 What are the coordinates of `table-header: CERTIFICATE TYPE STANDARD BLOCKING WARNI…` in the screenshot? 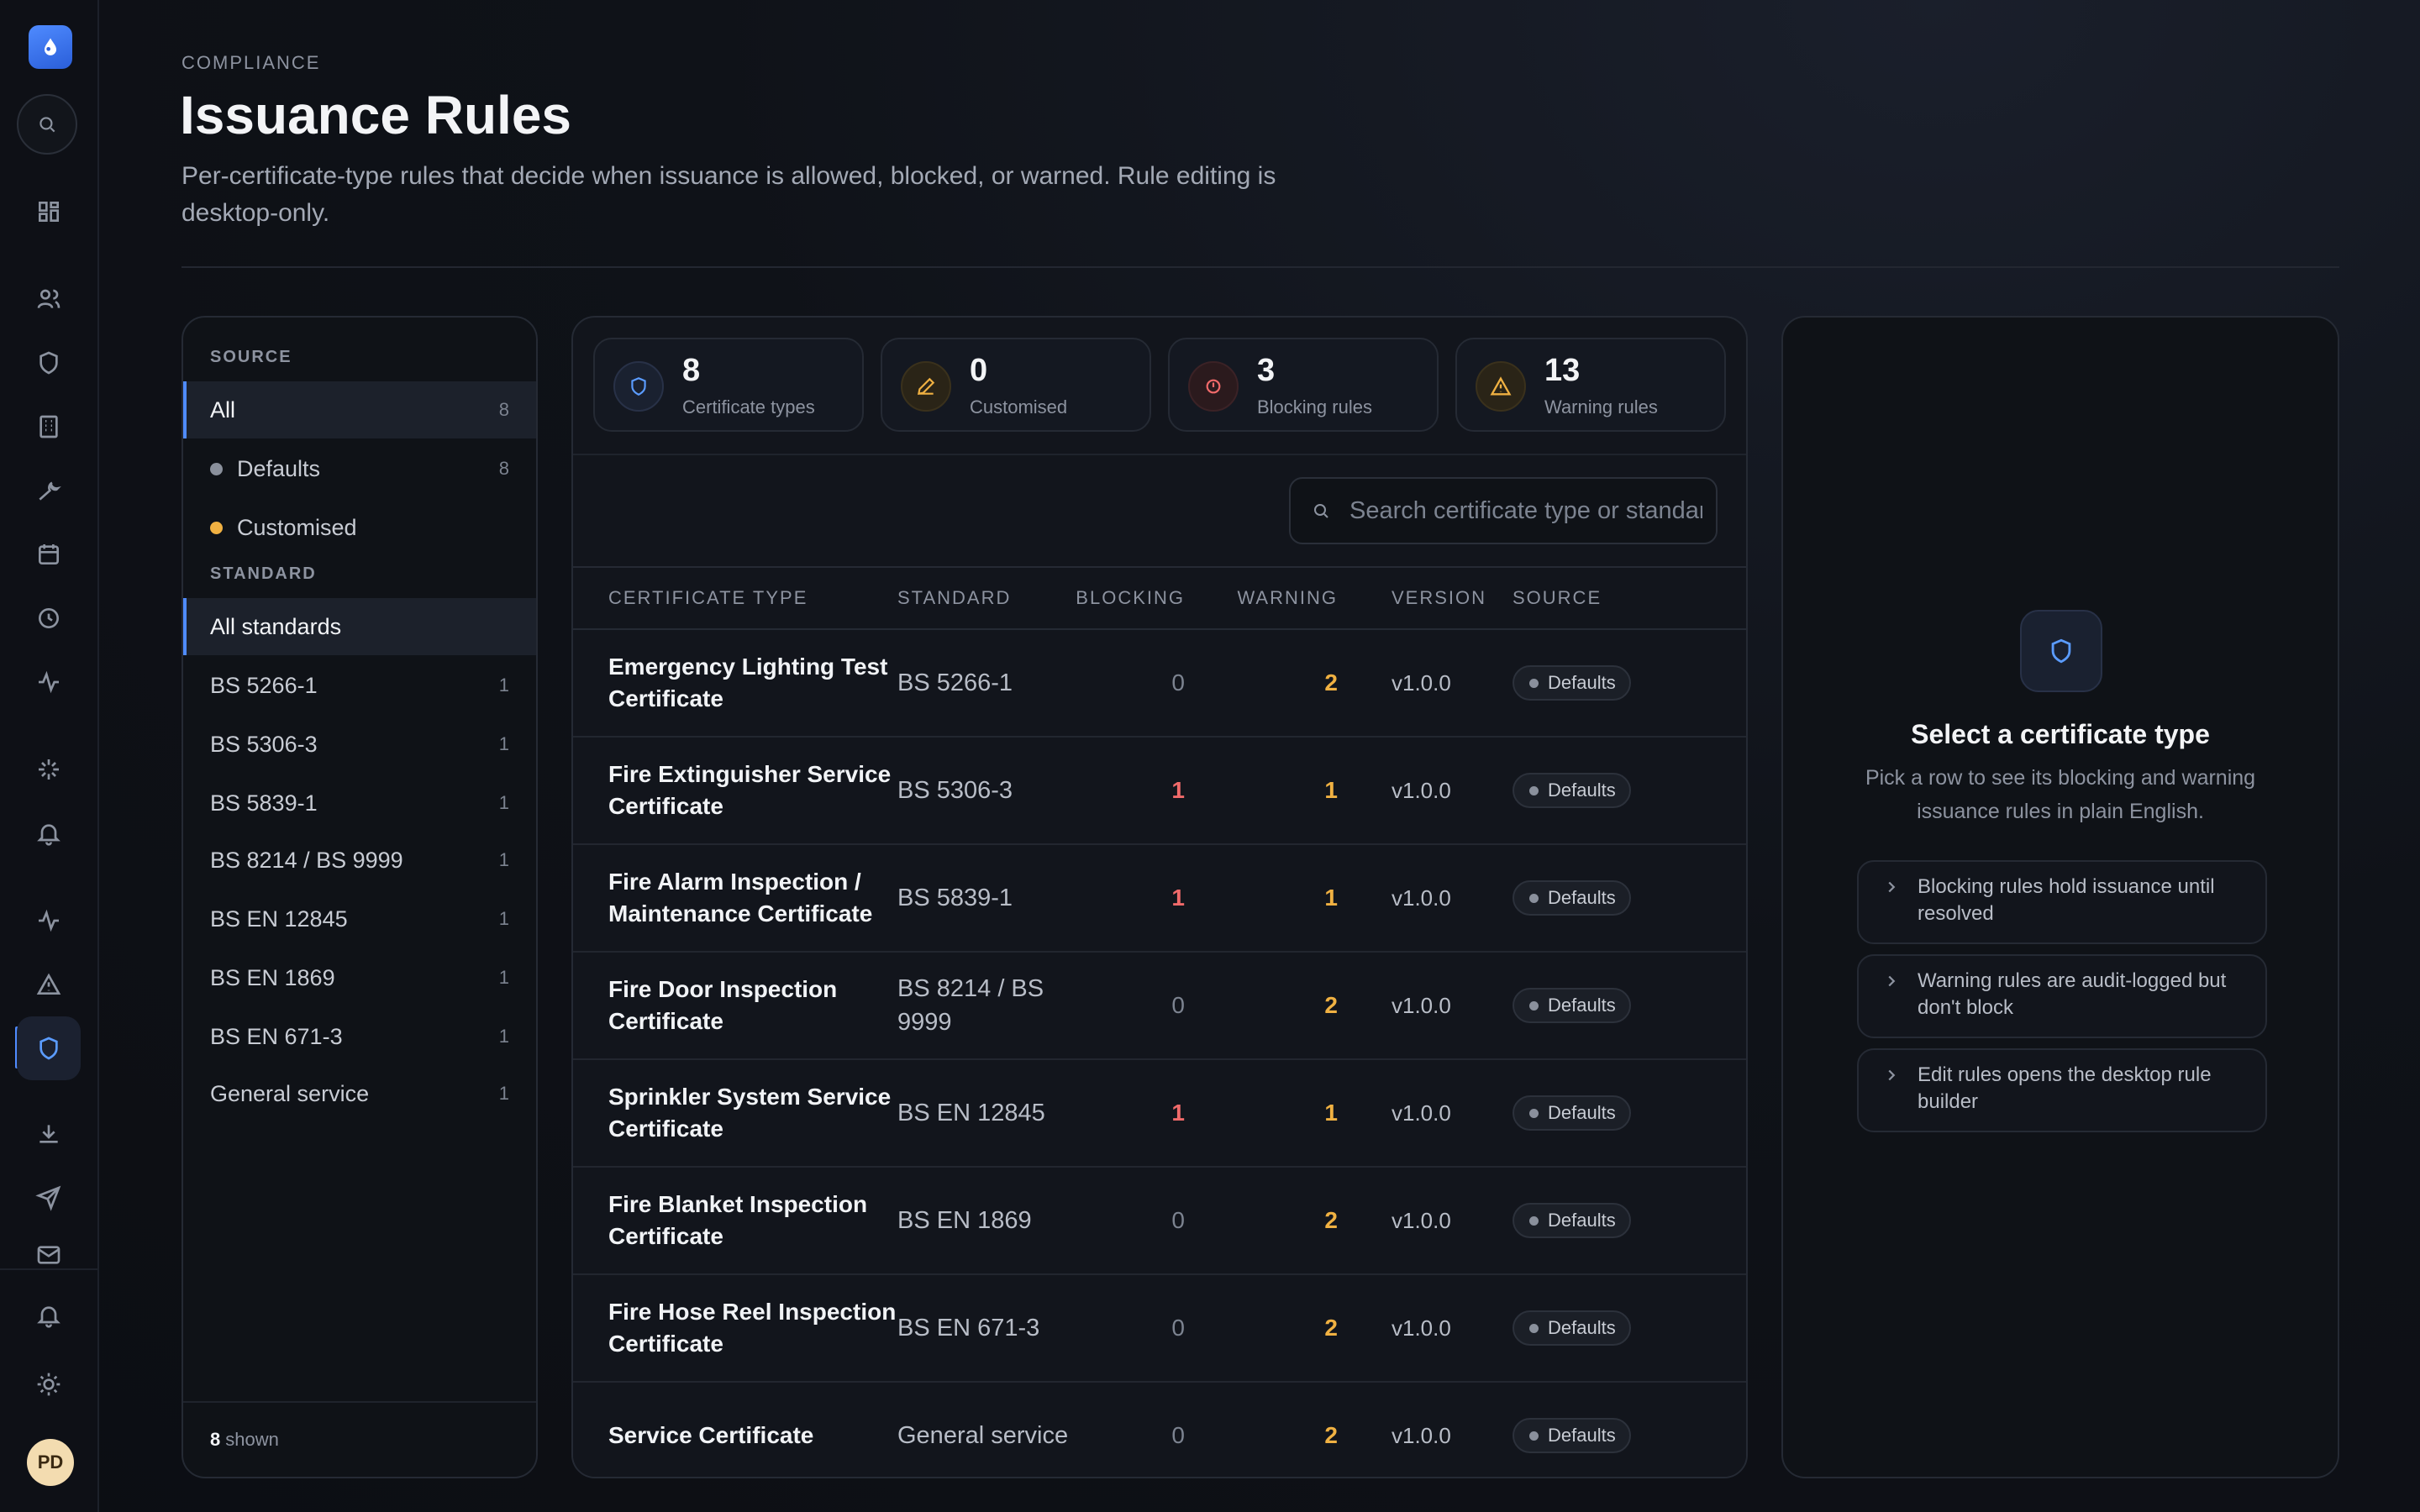 It's located at (1159, 599).